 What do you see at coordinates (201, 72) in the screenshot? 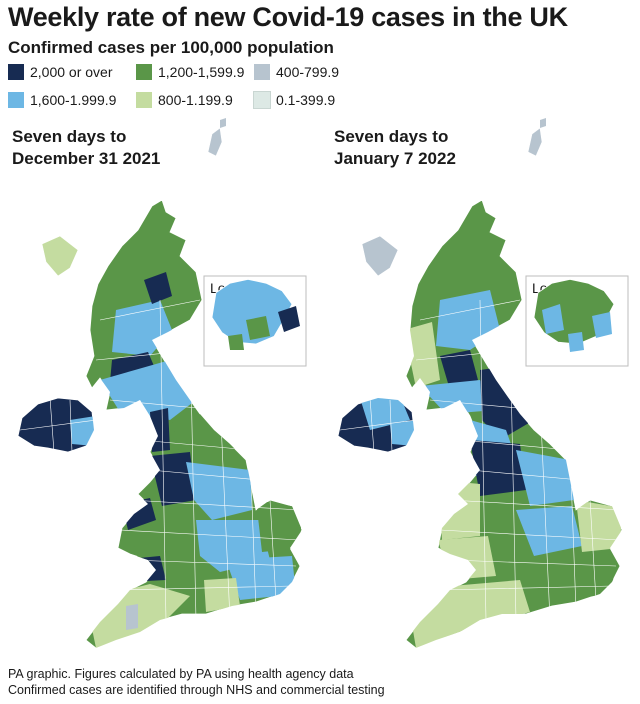
I see `legend-label: 1,200-1,599.9` at bounding box center [201, 72].